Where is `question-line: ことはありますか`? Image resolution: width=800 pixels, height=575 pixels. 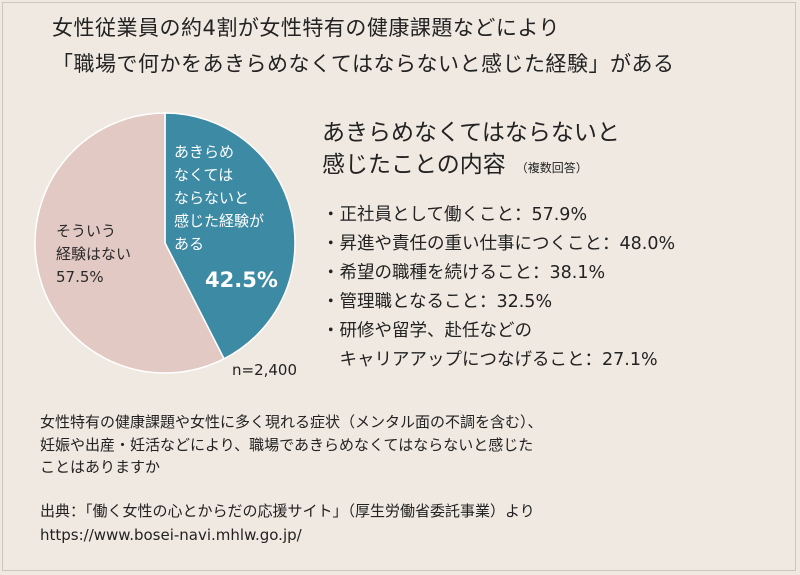 question-line: ことはありますか is located at coordinates (100, 467).